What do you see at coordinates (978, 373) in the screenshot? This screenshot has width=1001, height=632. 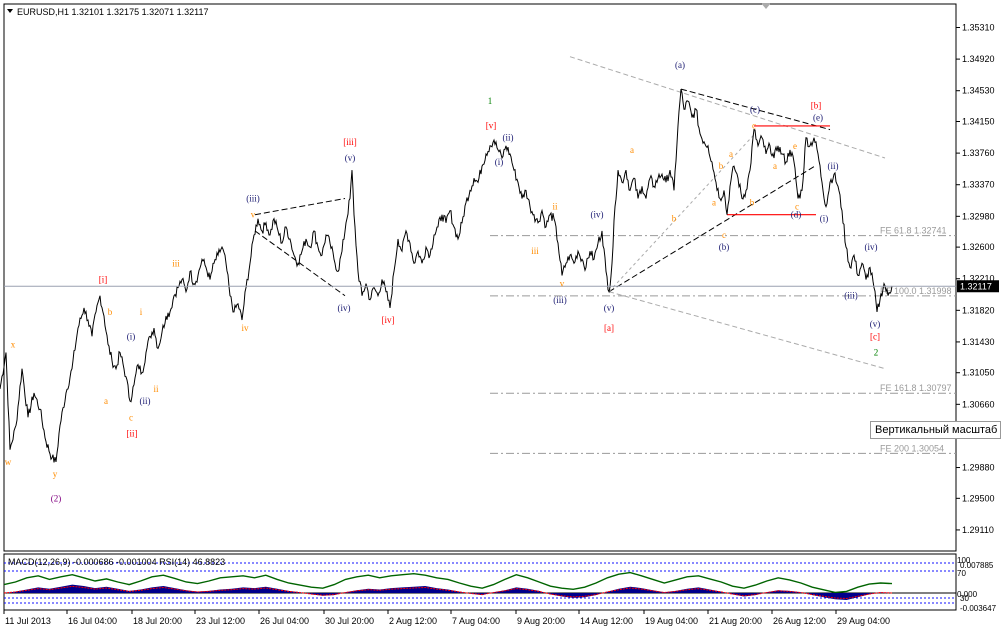 I see `y-tick-label: 1.31050` at bounding box center [978, 373].